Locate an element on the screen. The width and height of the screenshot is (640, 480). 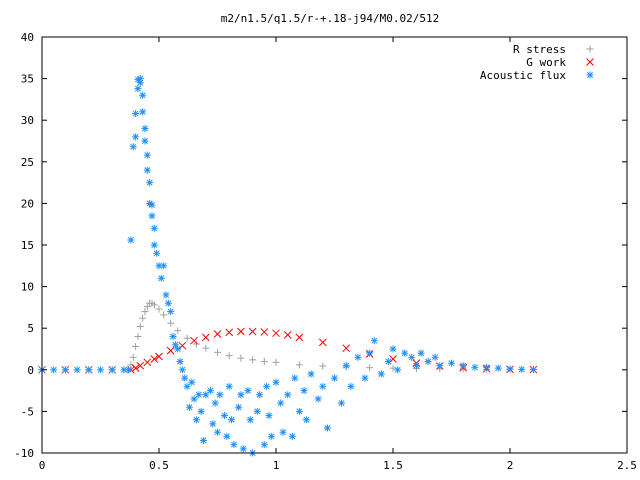
legend-marker is located at coordinates (590, 75).